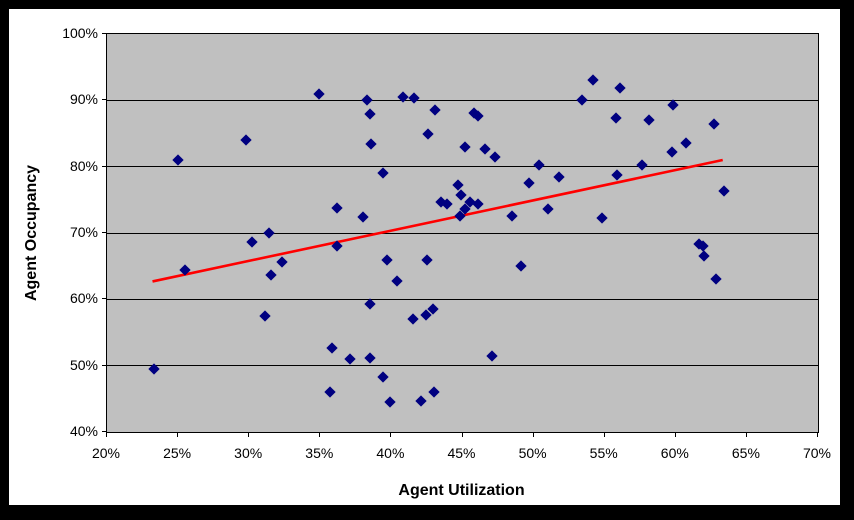  Describe the element at coordinates (674, 453) in the screenshot. I see `x-tick-label: 60%` at that location.